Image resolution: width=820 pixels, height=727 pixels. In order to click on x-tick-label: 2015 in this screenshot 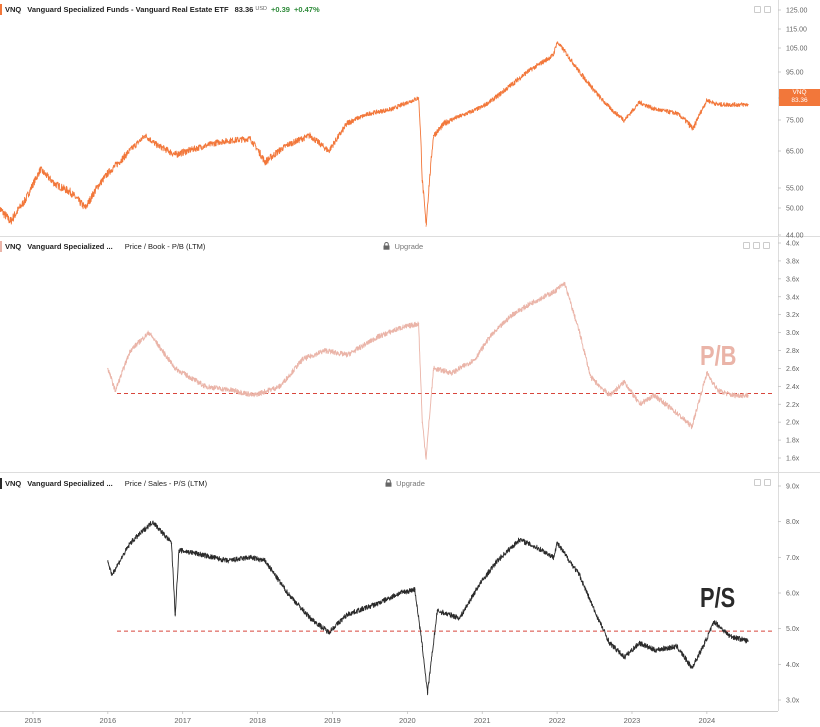, I will do `click(33, 720)`.